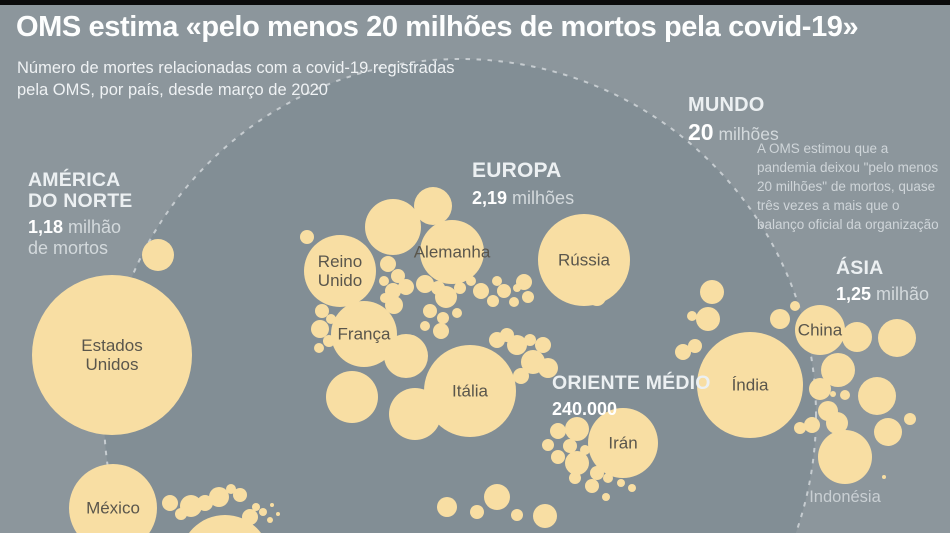 Image resolution: width=950 pixels, height=533 pixels. Describe the element at coordinates (584, 260) in the screenshot. I see `bubble-russia` at that location.